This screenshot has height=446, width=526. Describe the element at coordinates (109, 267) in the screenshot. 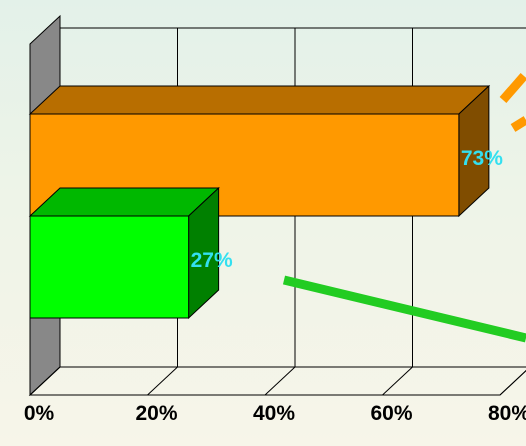

I see `bar-front-face` at that location.